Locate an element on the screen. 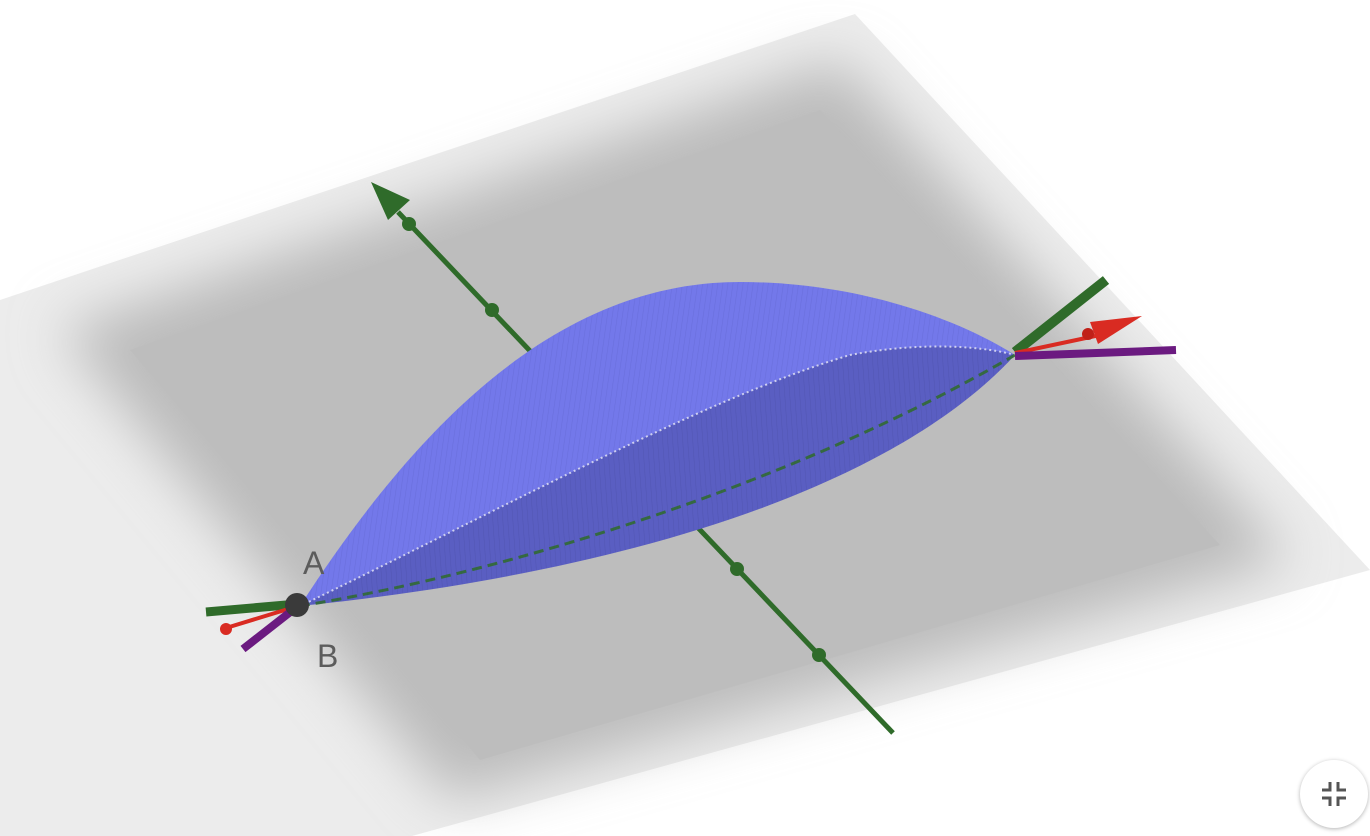  point-b-label: B is located at coordinates (327, 656).